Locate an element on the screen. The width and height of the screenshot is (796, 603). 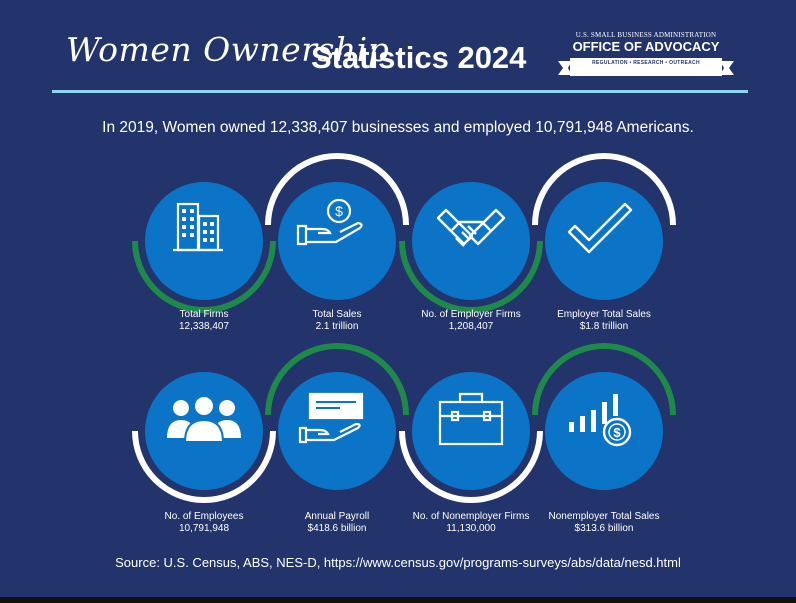
hand-check-icon is located at coordinates (331, 418).